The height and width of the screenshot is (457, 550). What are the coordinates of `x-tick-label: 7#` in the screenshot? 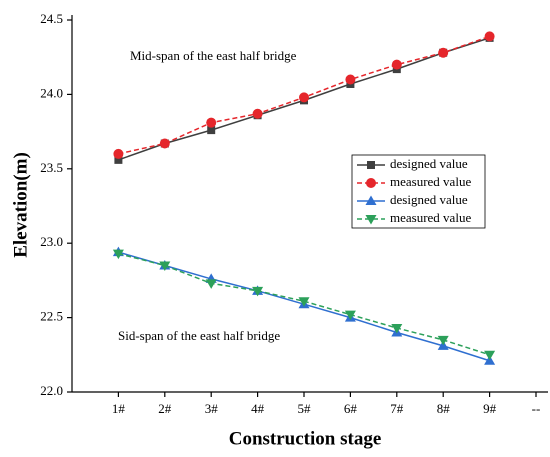 It's located at (397, 408).